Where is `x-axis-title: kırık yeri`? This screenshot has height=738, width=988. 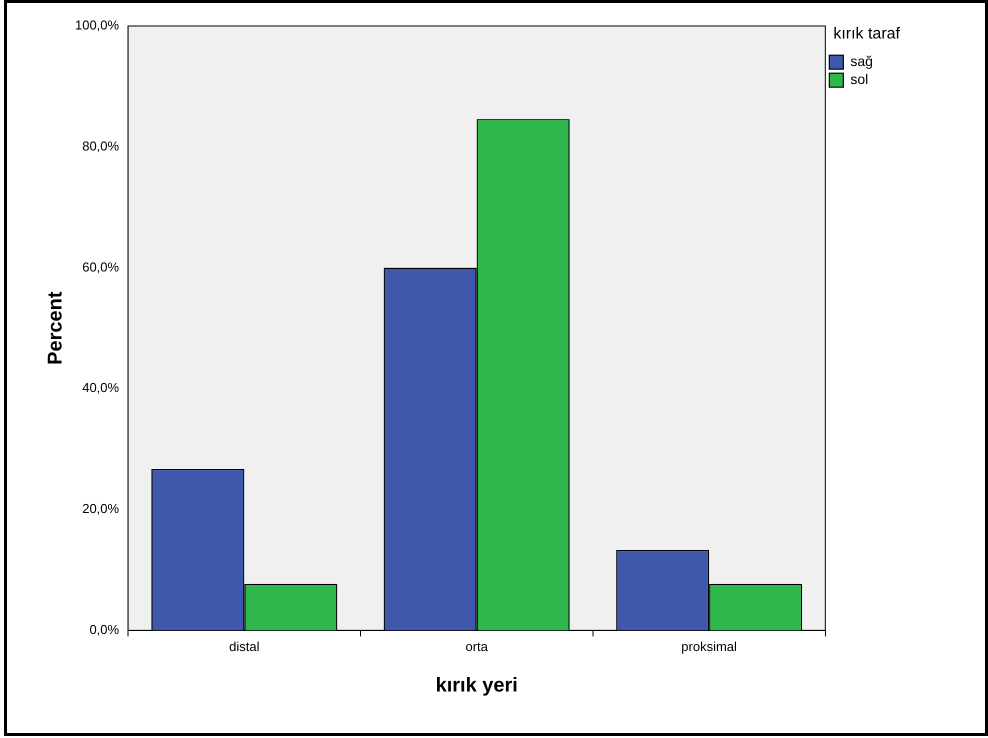
x-axis-title: kırık yeri is located at coordinates (477, 685).